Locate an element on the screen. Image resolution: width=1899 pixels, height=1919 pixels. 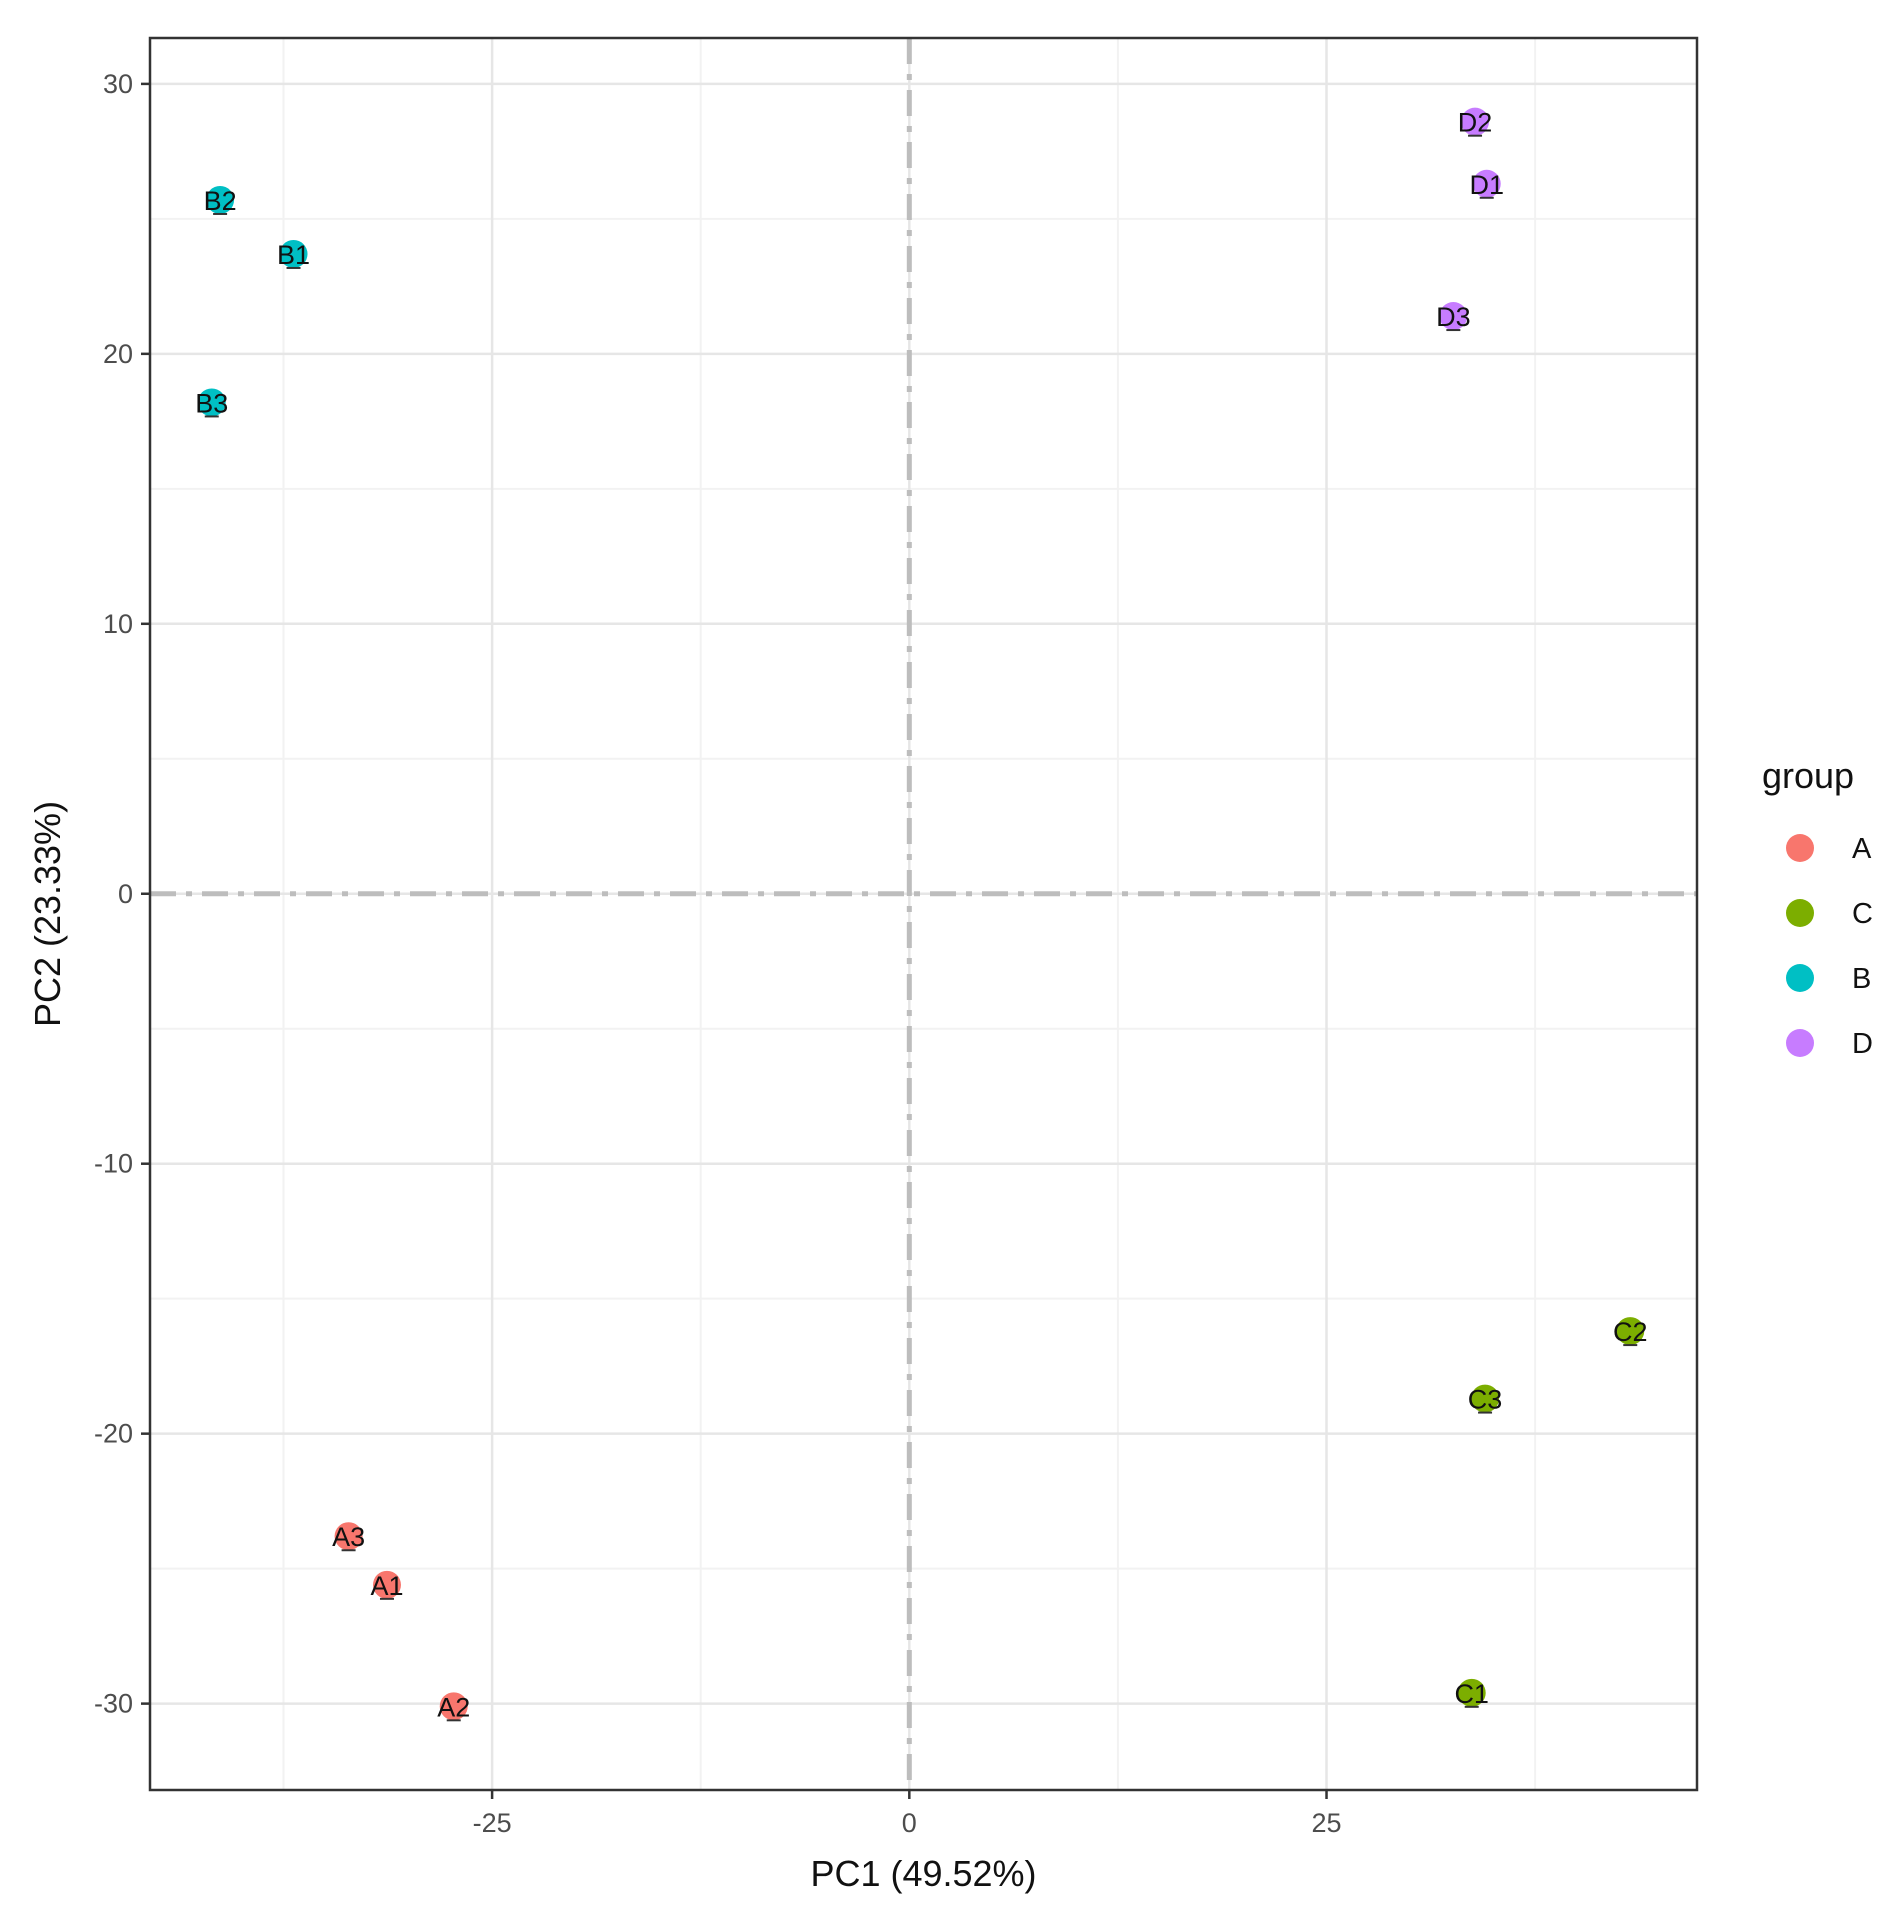
x-tick-label: 25 is located at coordinates (1326, 1823).